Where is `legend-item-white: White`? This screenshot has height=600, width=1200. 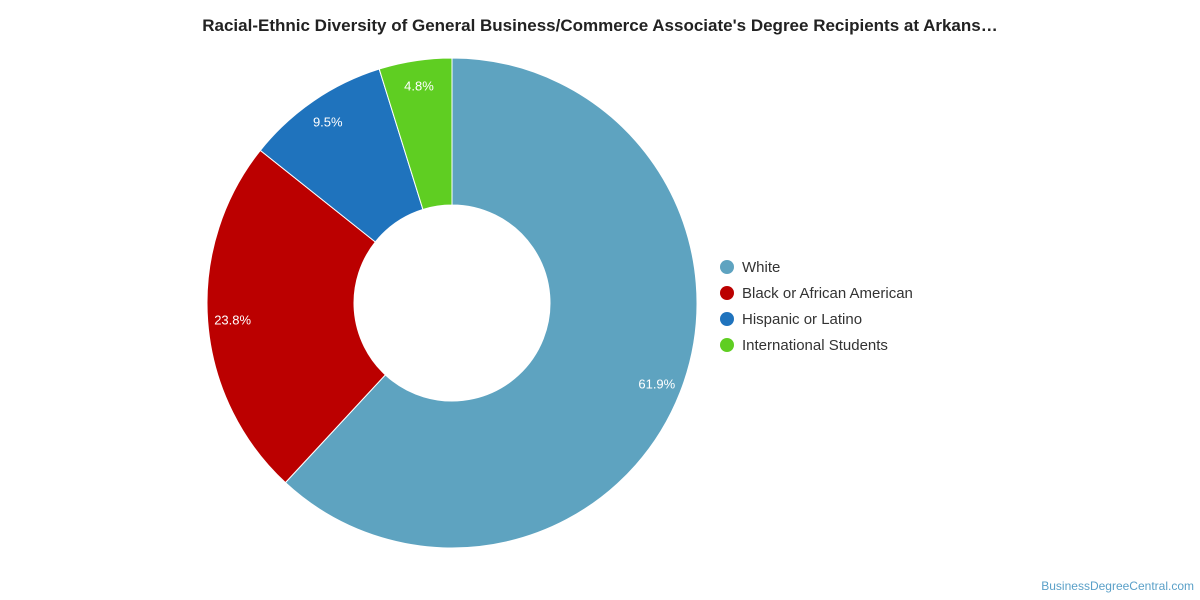
legend-item-white: White is located at coordinates (816, 267).